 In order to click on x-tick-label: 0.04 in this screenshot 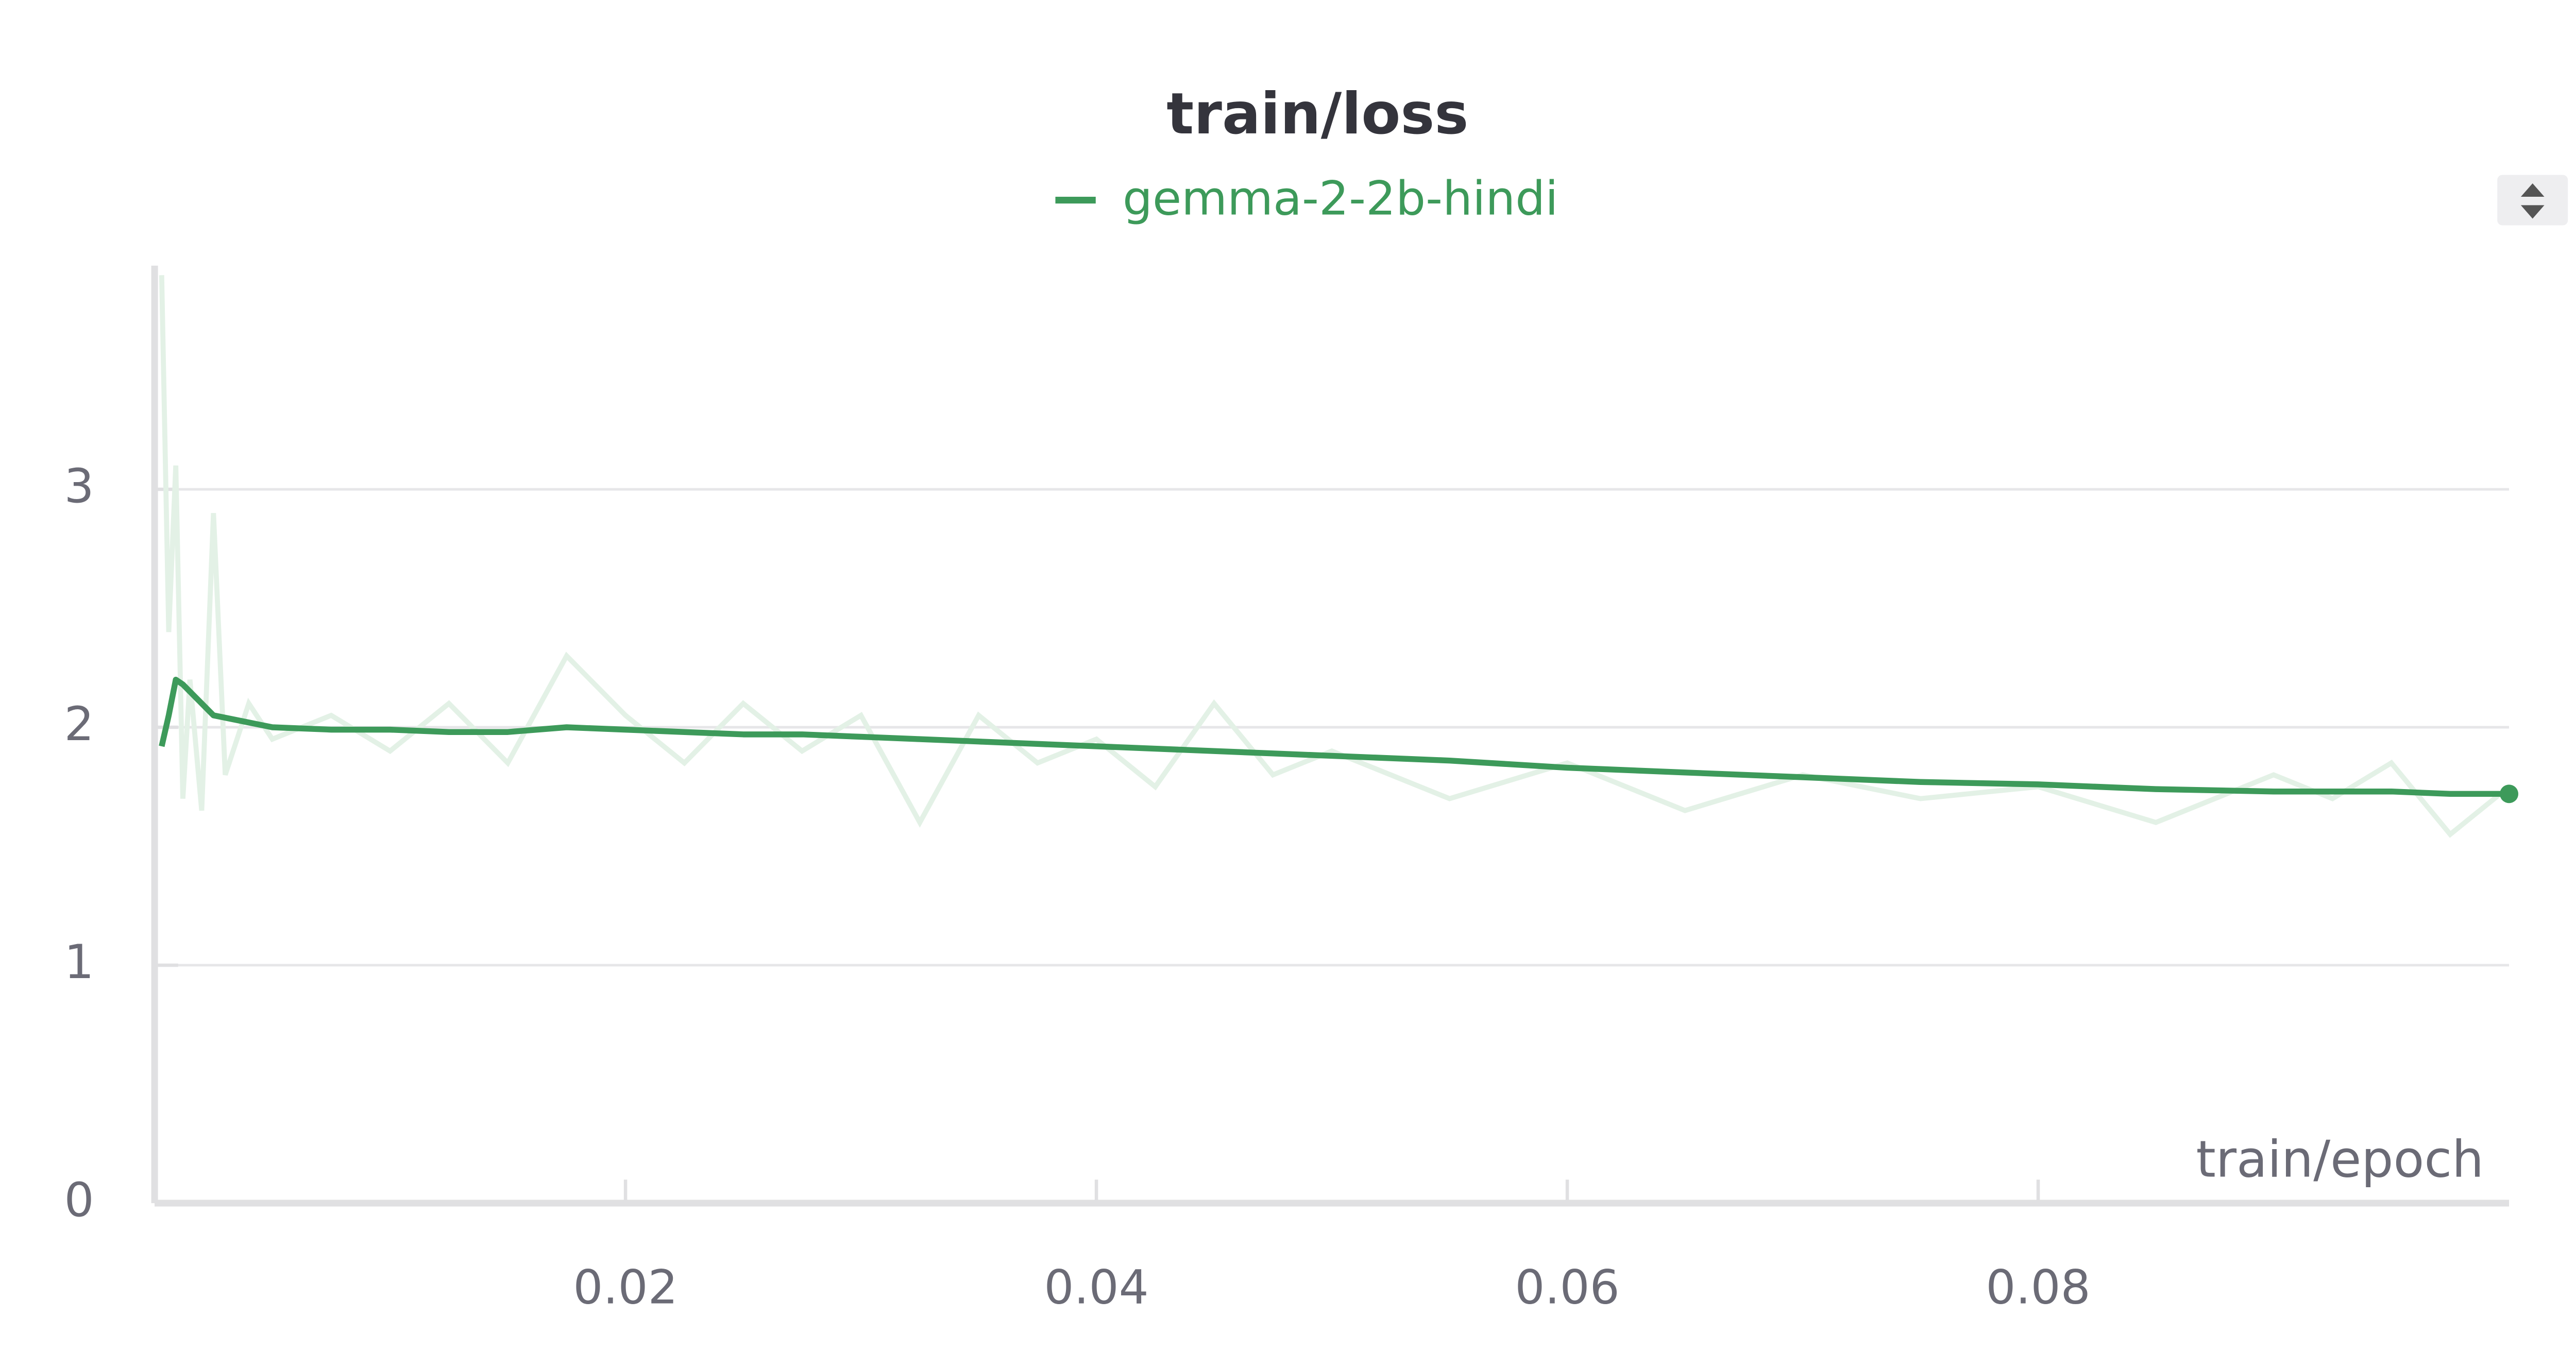, I will do `click(1096, 1286)`.